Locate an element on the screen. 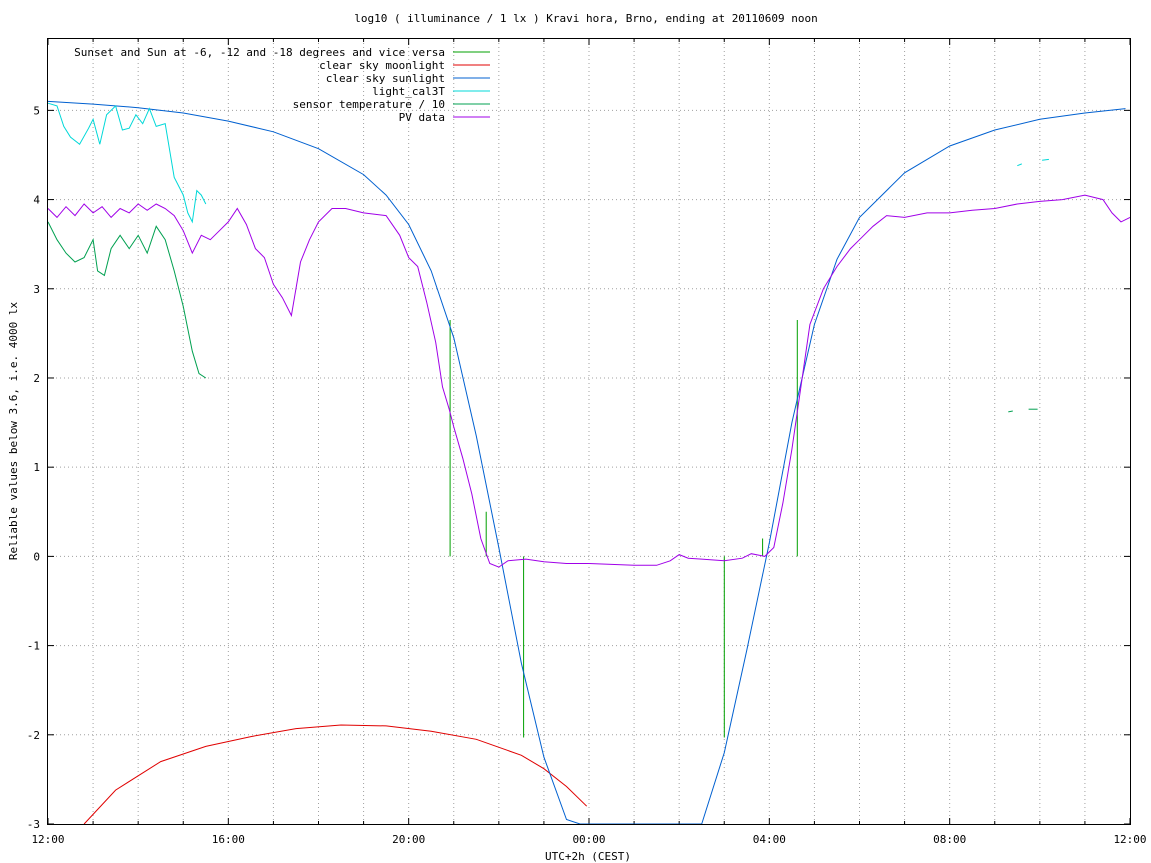 This screenshot has height=863, width=1151. legend-label: clear sky moonlight is located at coordinates (382, 65).